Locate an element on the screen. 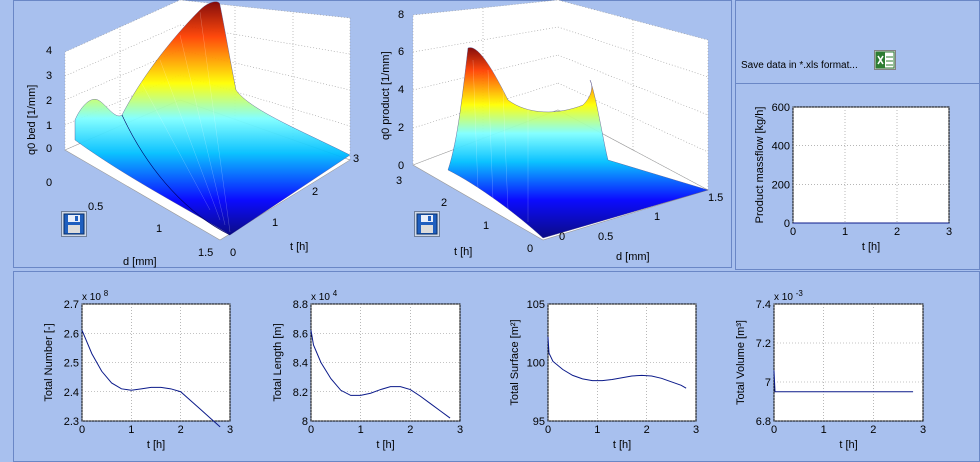  y-axis-label: Total Volume [m³] is located at coordinates (741, 362).